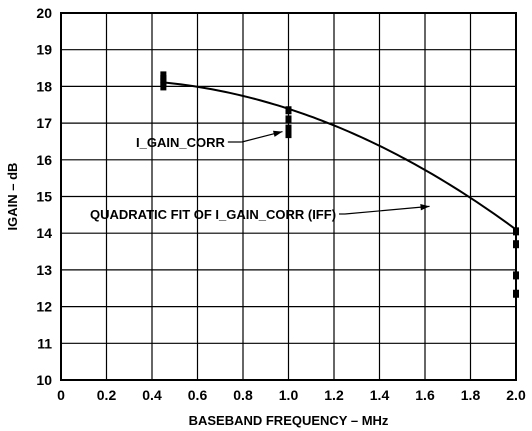 Image resolution: width=532 pixels, height=431 pixels. What do you see at coordinates (198, 395) in the screenshot?
I see `x-tick-label: 0.6` at bounding box center [198, 395].